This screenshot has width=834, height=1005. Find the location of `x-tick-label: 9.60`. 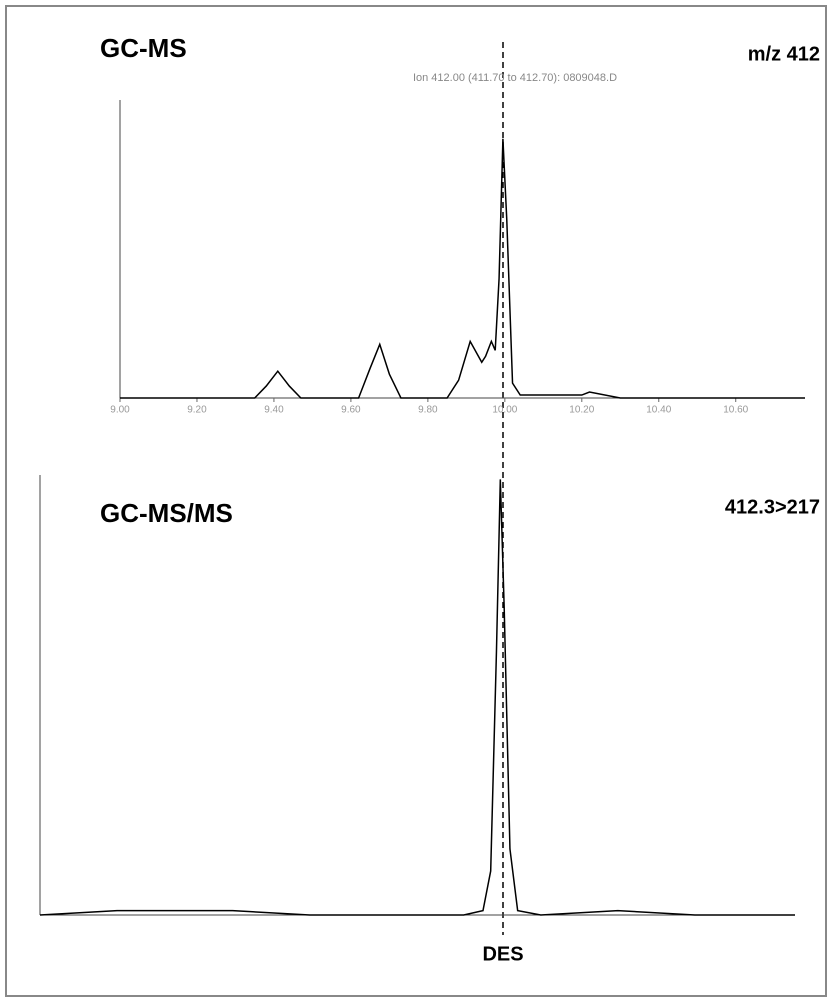

x-tick-label: 9.60 is located at coordinates (351, 410).